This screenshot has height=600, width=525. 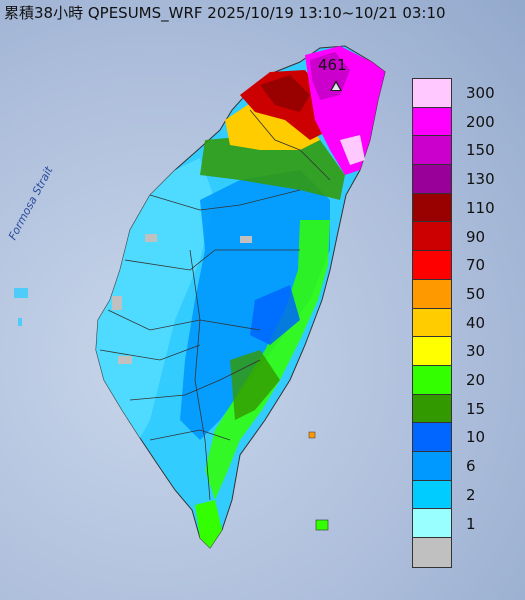 I want to click on legend-label: 130, so click(x=480, y=179).